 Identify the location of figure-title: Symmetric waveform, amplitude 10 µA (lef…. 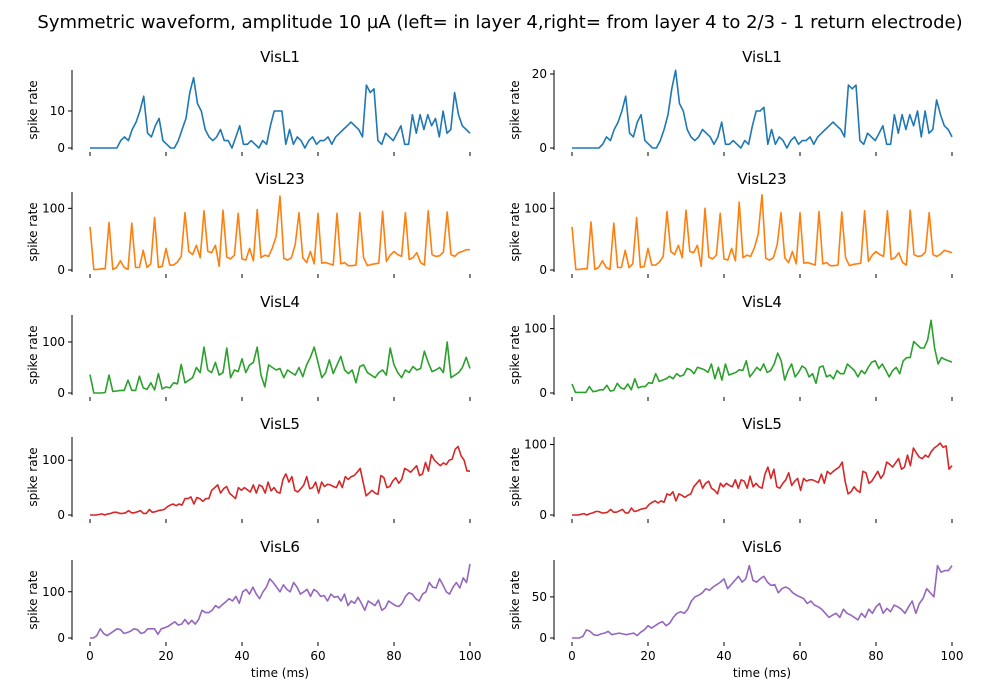
(499, 22).